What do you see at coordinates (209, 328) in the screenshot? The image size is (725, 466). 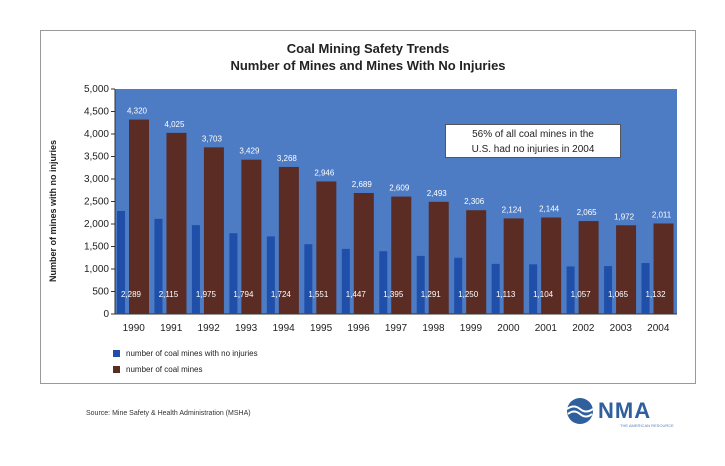 I see `x-tick-label: 1992` at bounding box center [209, 328].